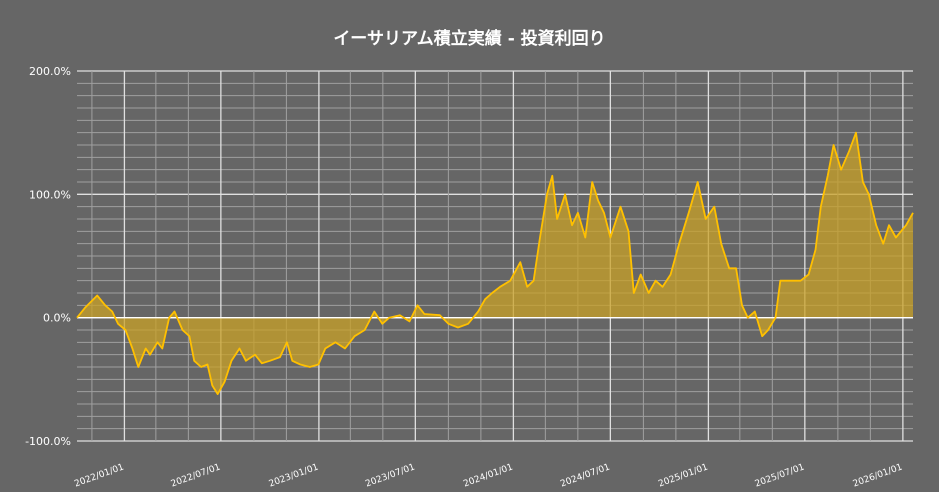 The height and width of the screenshot is (492, 939). What do you see at coordinates (585, 475) in the screenshot?
I see `x-tick-label: 2024/07/01` at bounding box center [585, 475].